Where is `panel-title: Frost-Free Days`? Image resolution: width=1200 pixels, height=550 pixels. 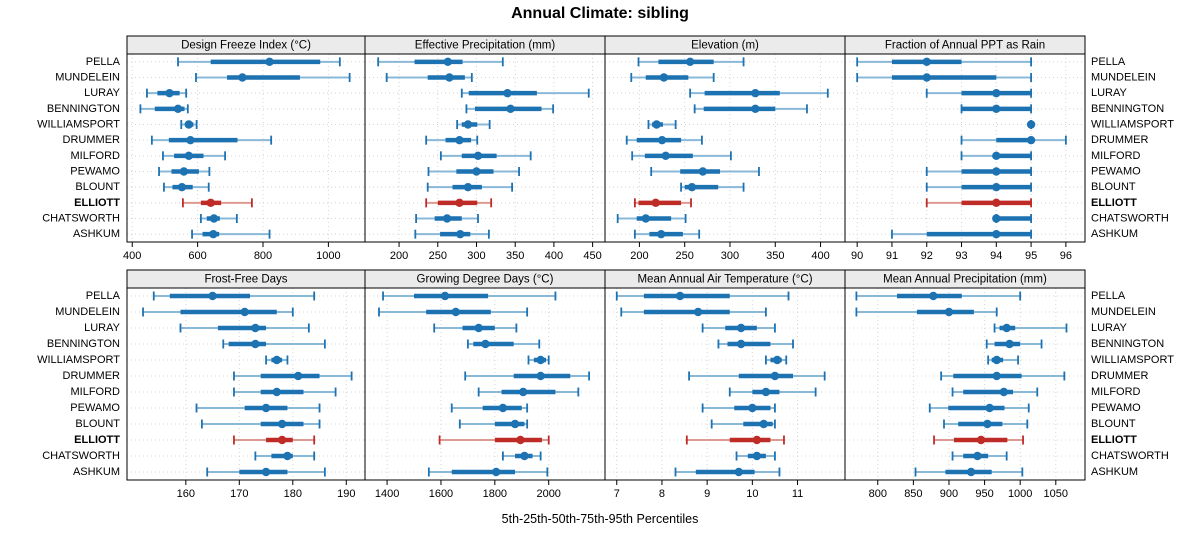
panel-title: Frost-Free Days is located at coordinates (245, 280).